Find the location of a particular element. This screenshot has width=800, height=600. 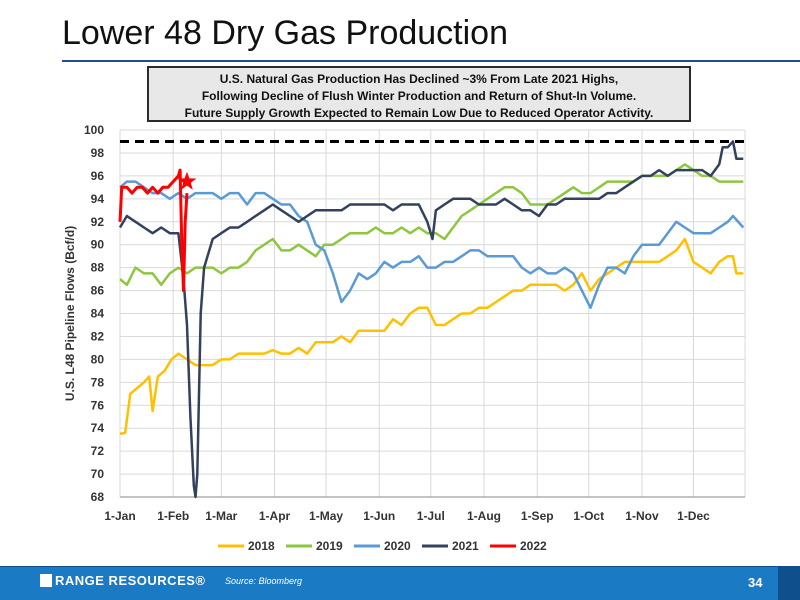

y-tick-label: 82 is located at coordinates (98, 336).